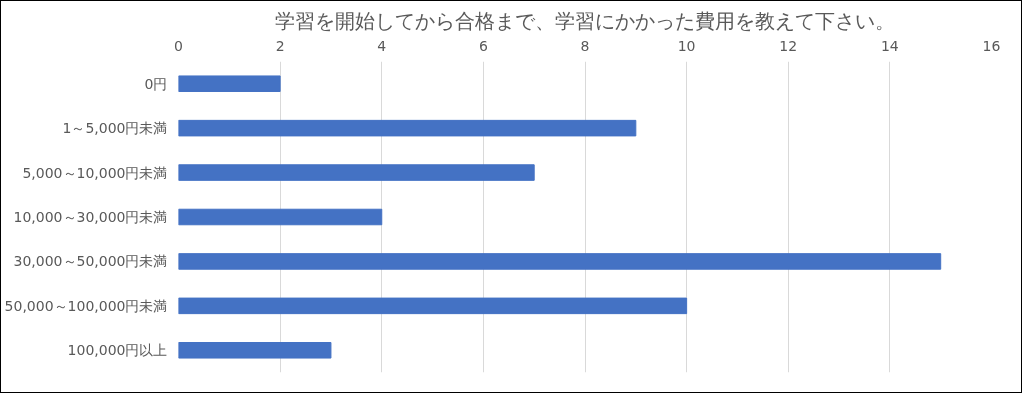  I want to click on x-tick-label: 0, so click(178, 45).